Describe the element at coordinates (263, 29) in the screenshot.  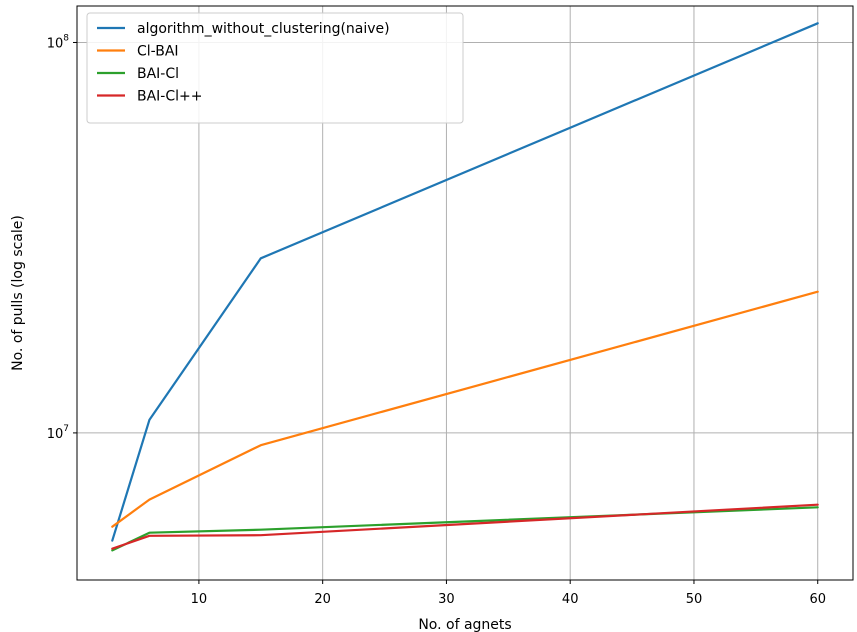
I see `legend-label: algorithm_without_clustering(naive)` at that location.